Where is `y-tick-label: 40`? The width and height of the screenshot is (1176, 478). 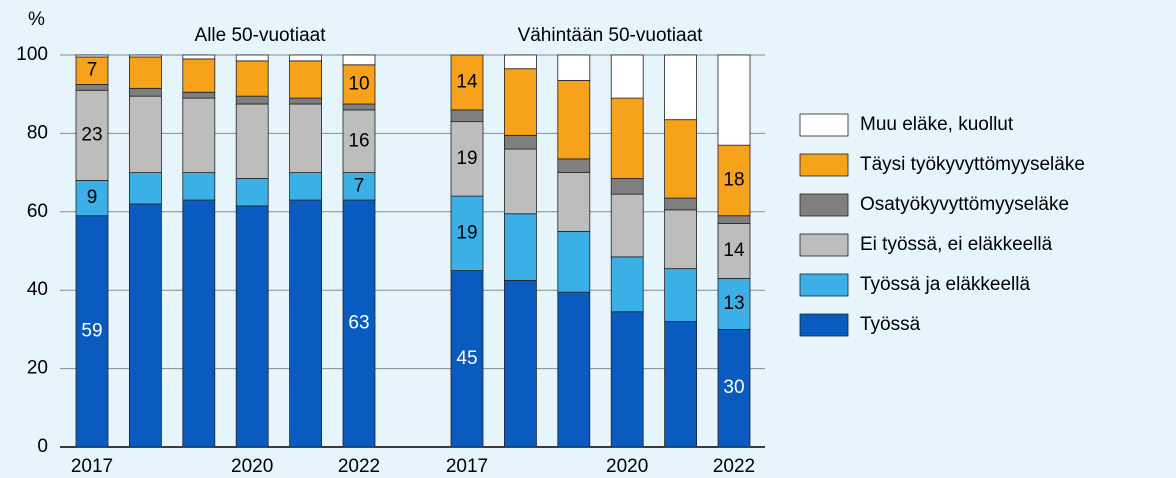
y-tick-label: 40 is located at coordinates (37, 289).